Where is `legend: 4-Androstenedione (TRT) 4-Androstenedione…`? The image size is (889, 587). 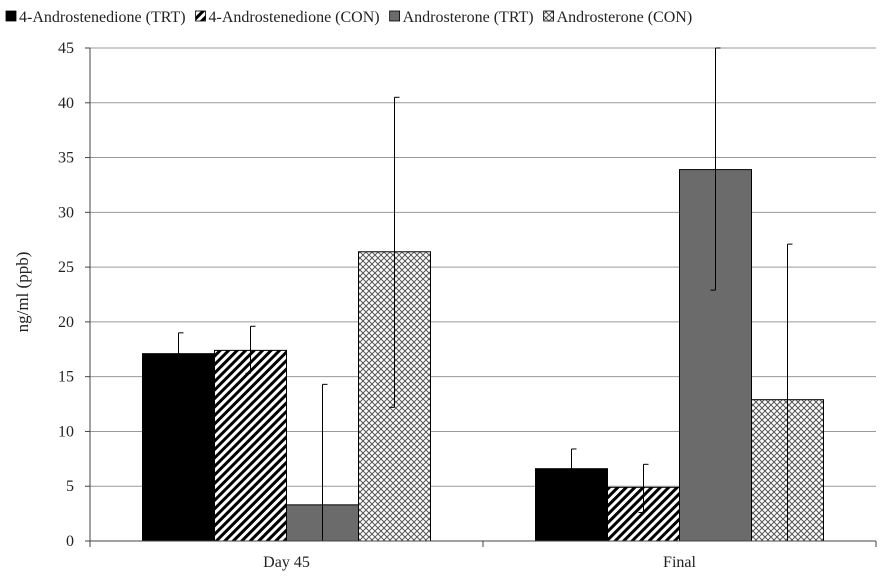
legend: 4-Androstenedione (TRT) 4-Androstenedione… is located at coordinates (349, 17).